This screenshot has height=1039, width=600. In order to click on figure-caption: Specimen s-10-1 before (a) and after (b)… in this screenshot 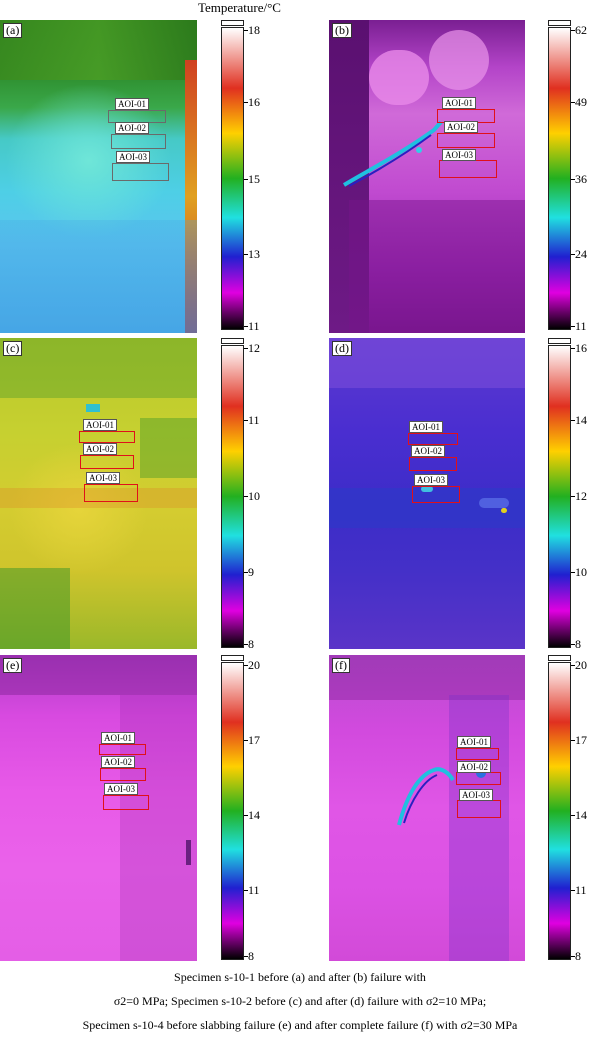, I will do `click(300, 1001)`.